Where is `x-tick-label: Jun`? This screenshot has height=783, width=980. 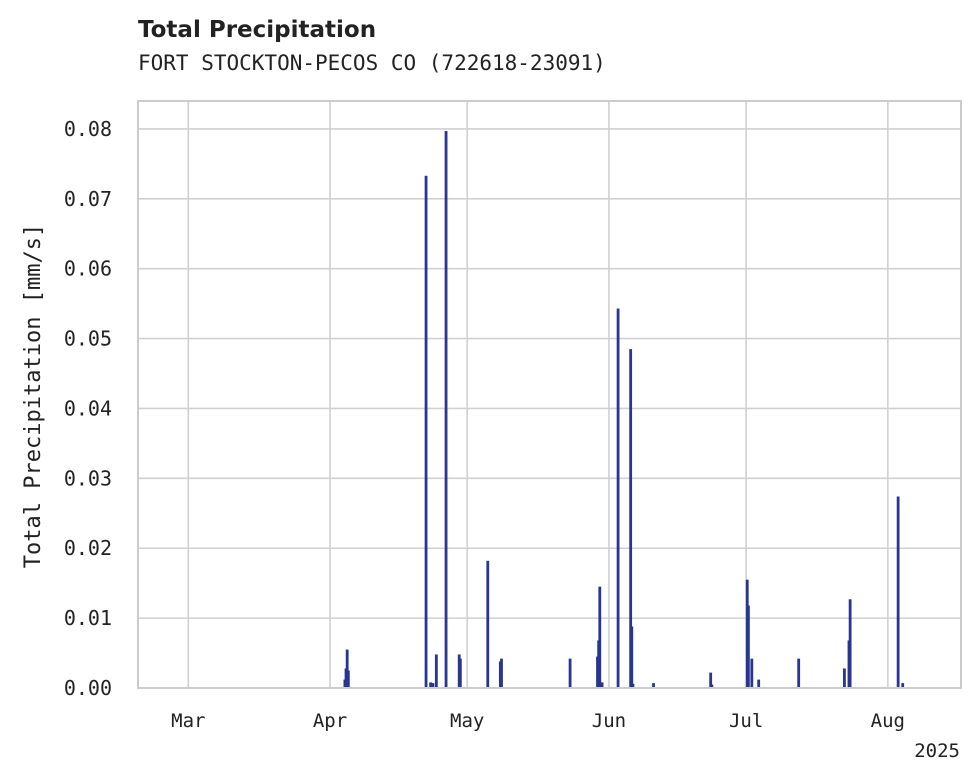 x-tick-label: Jun is located at coordinates (609, 721).